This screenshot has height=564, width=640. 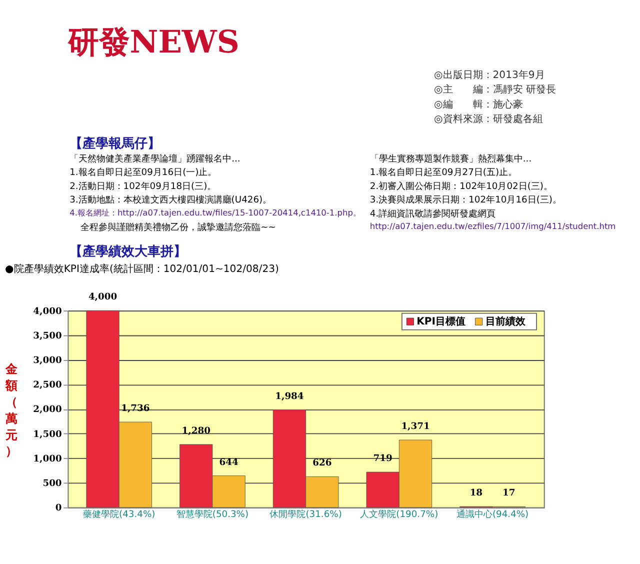 What do you see at coordinates (47, 336) in the screenshot?
I see `y-tick-label: 3,500` at bounding box center [47, 336].